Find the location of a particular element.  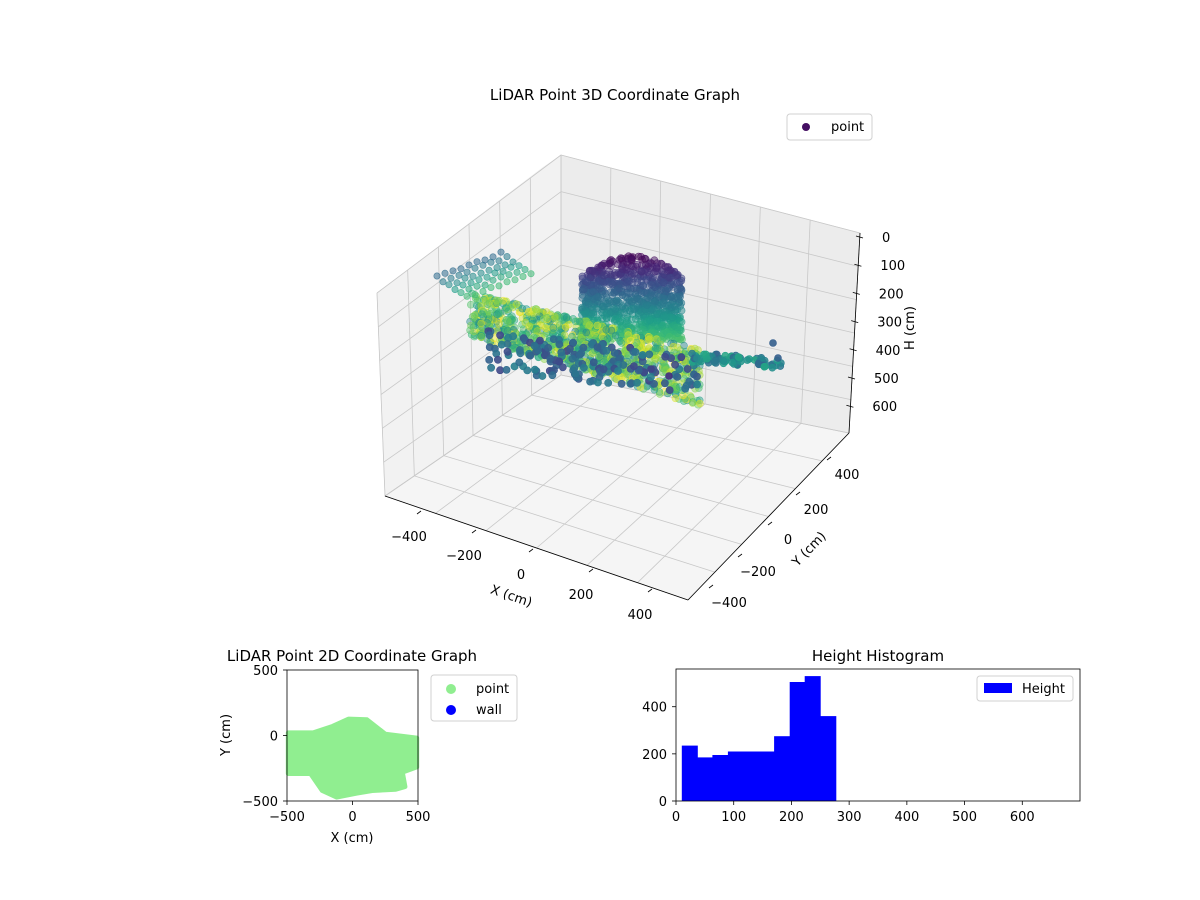

y-tick-label-2d: 0 is located at coordinates (274, 737).